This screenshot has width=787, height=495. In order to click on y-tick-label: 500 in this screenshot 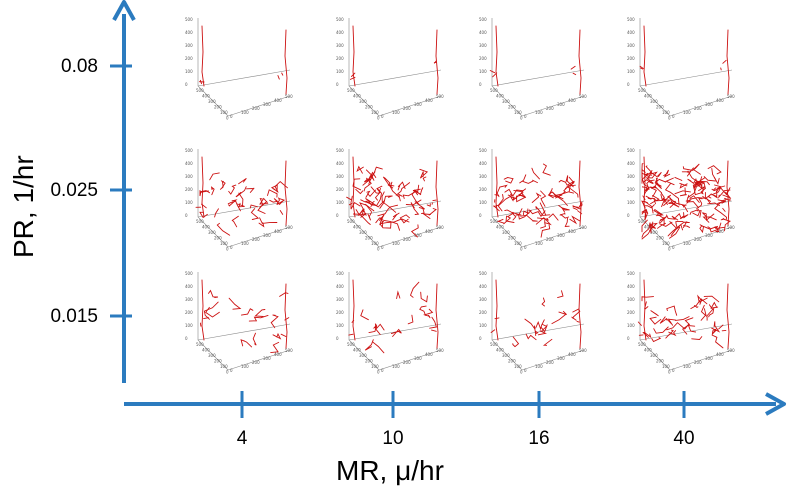, I will do `click(583, 227)`.